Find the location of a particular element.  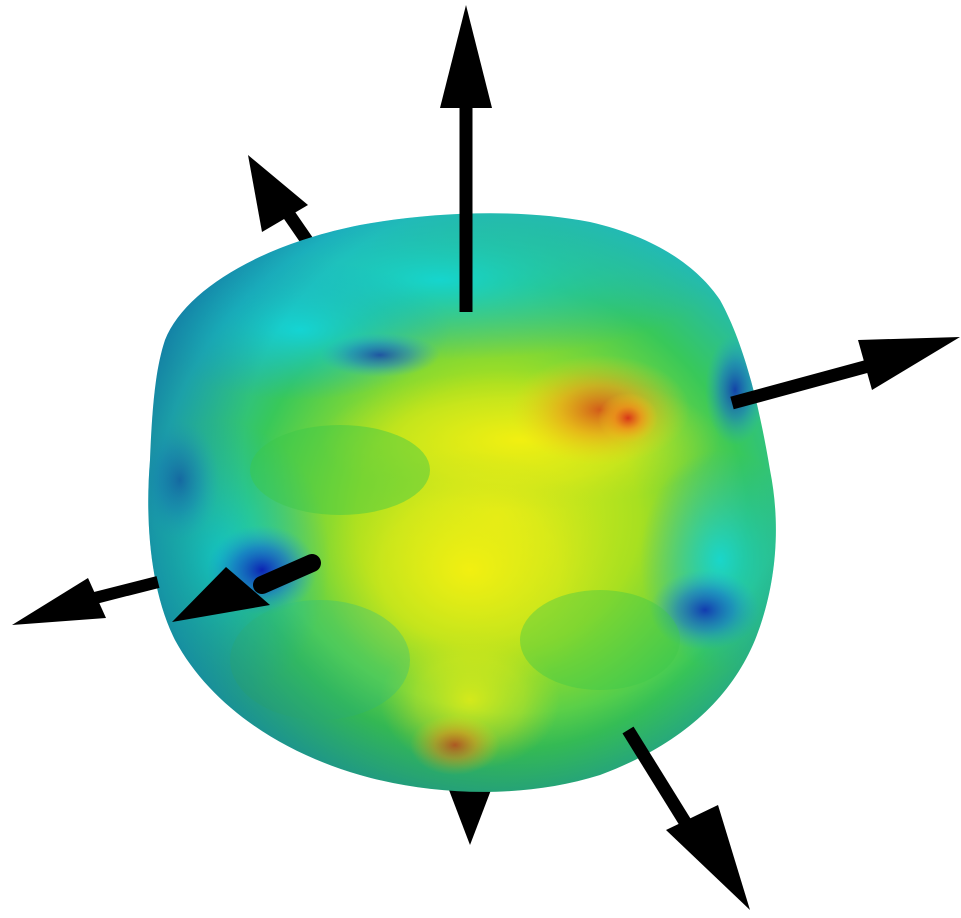

arrow-front-left is located at coordinates (246, 588).